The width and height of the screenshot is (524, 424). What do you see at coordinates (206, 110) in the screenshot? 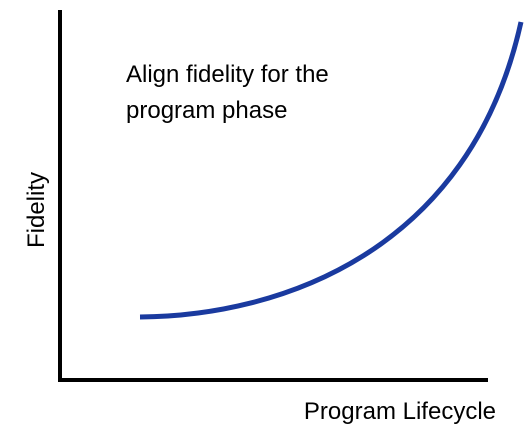
I see `annotation-line: program phase` at bounding box center [206, 110].